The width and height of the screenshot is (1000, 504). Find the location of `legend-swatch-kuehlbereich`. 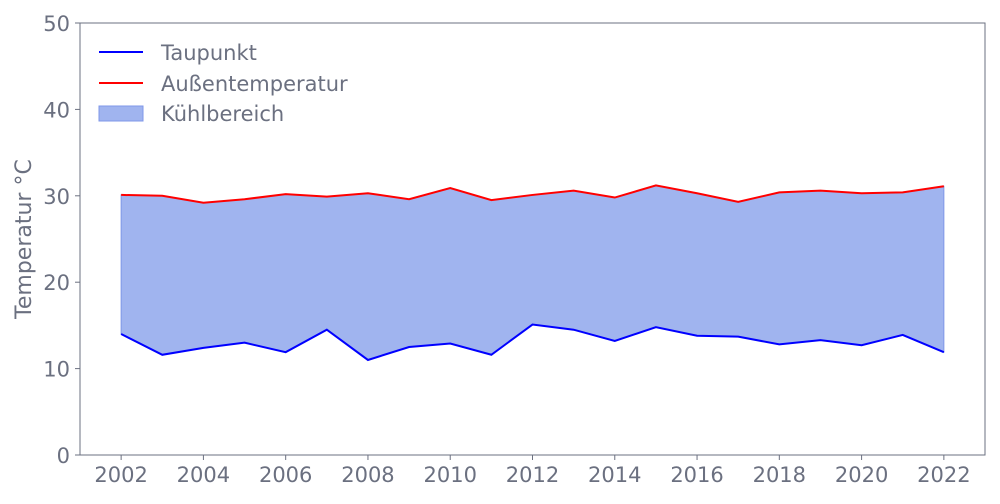

legend-swatch-kuehlbereich is located at coordinates (121, 113).